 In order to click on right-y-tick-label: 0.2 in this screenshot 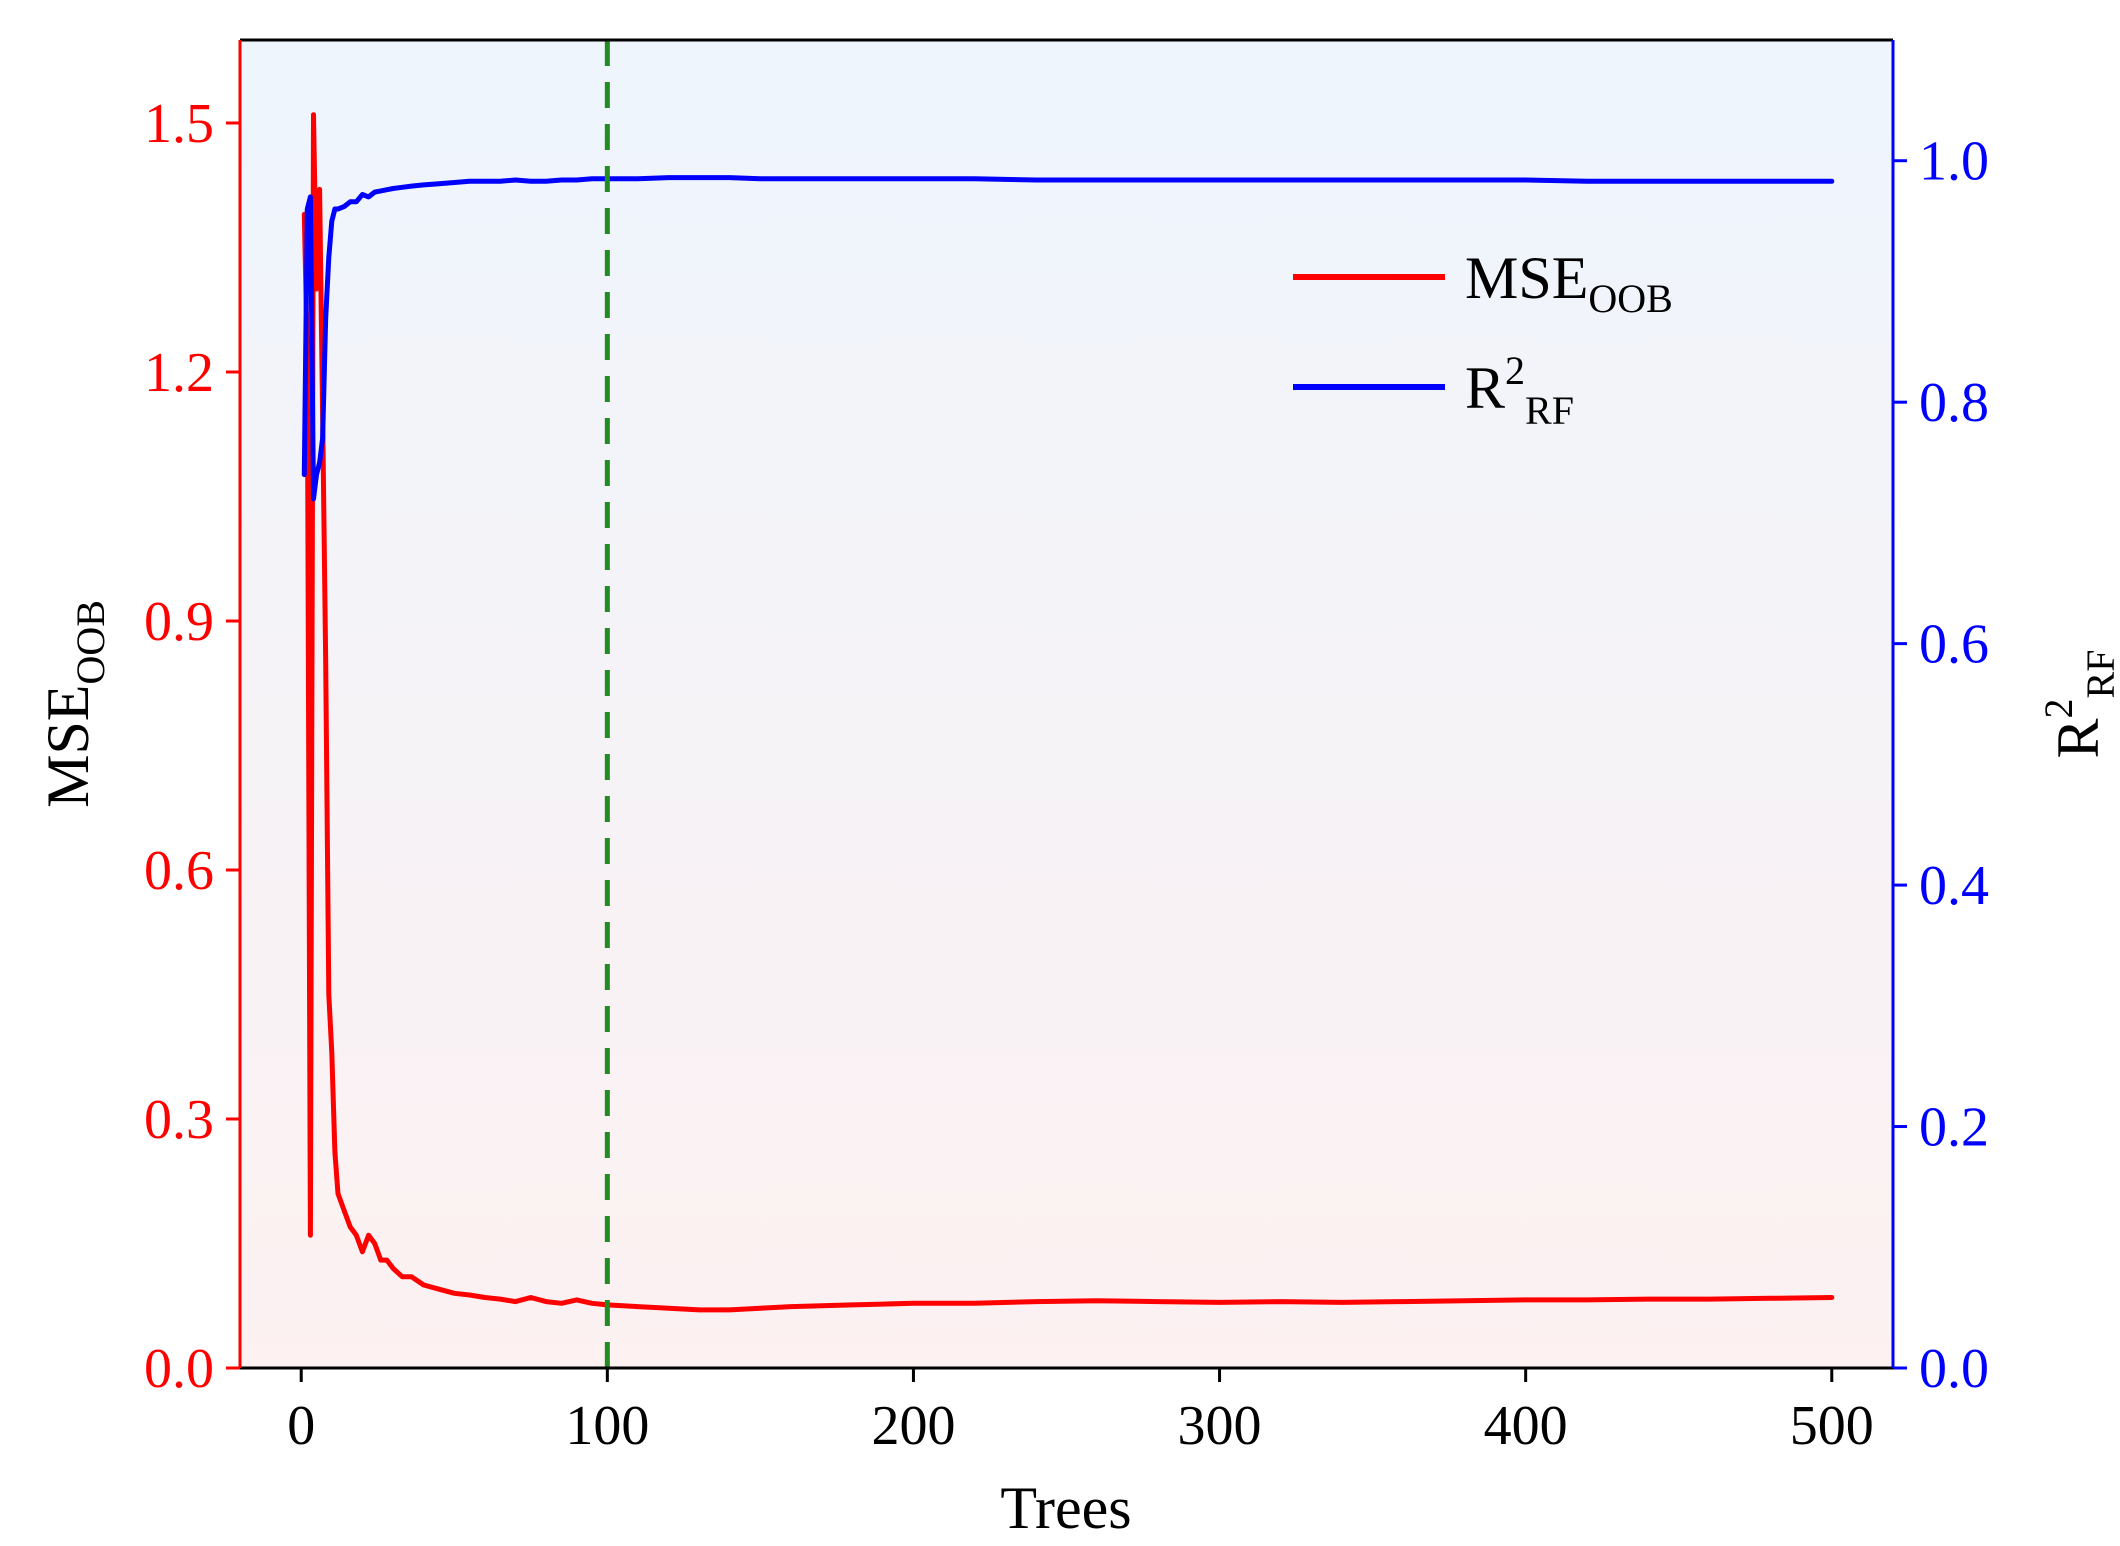, I will do `click(1954, 1128)`.